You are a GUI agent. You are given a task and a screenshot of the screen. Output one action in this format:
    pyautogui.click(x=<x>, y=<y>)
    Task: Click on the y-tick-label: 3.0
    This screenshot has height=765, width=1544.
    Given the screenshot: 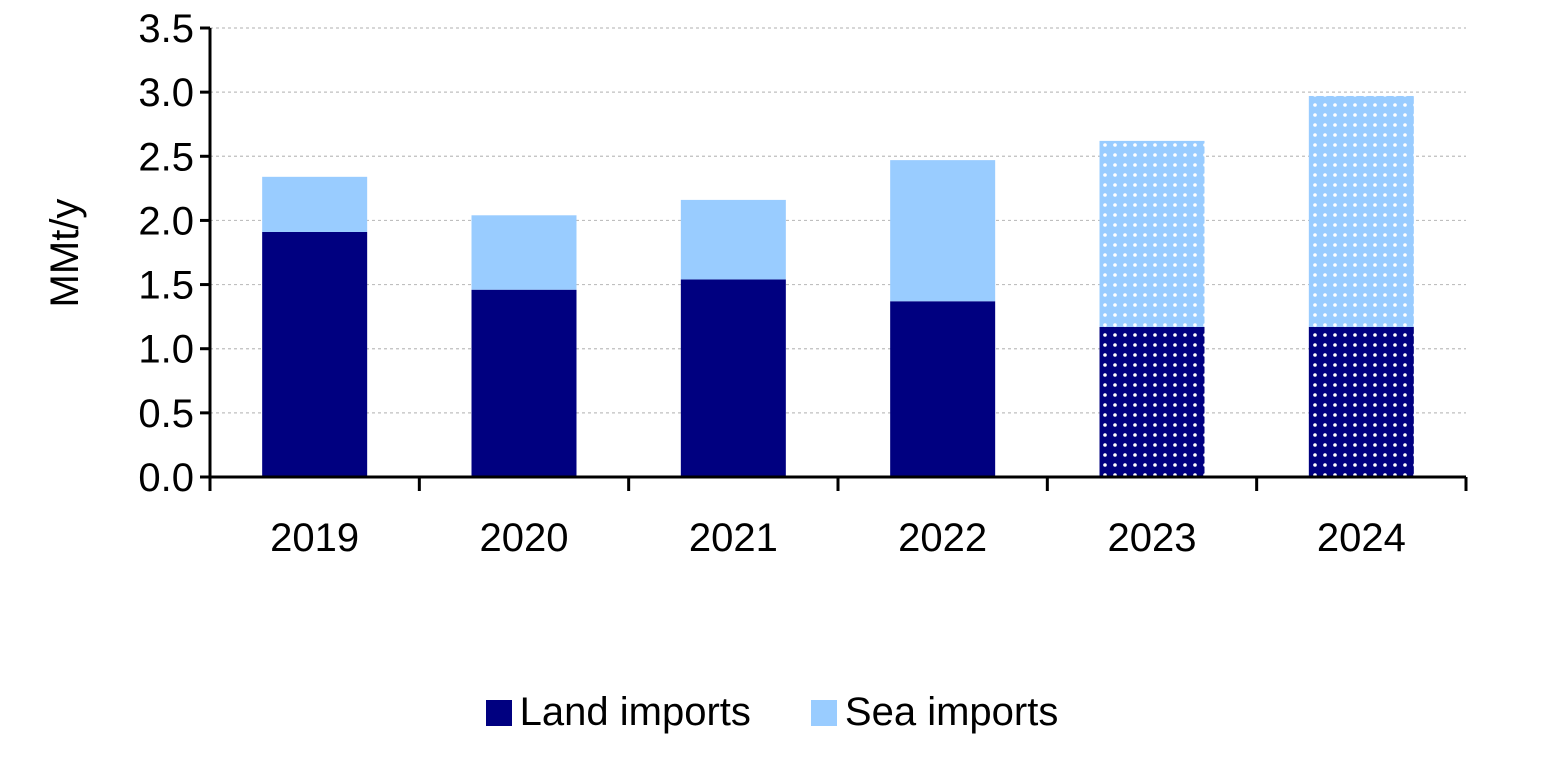 What is the action you would take?
    pyautogui.click(x=166, y=93)
    